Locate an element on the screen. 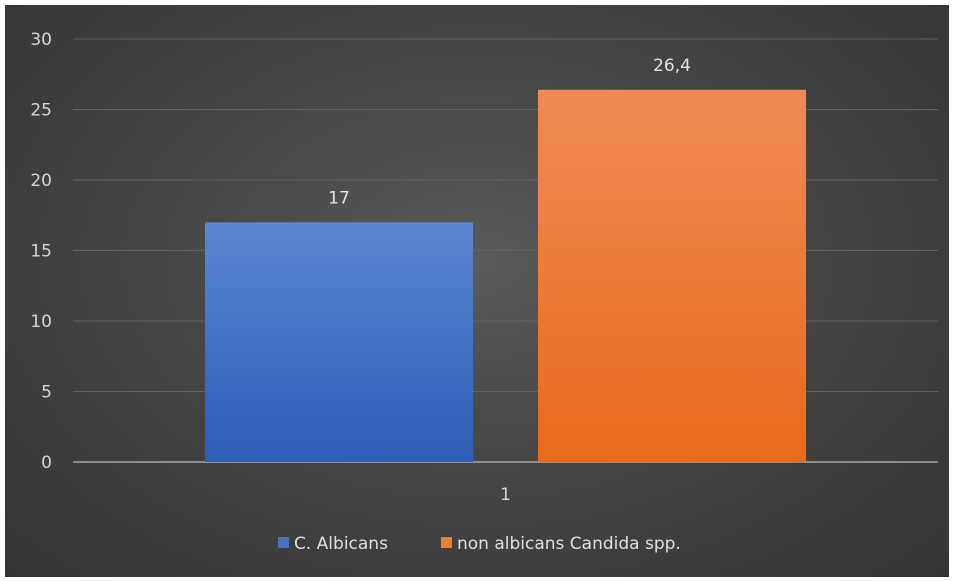  x-tick-label: 1 is located at coordinates (505, 495).